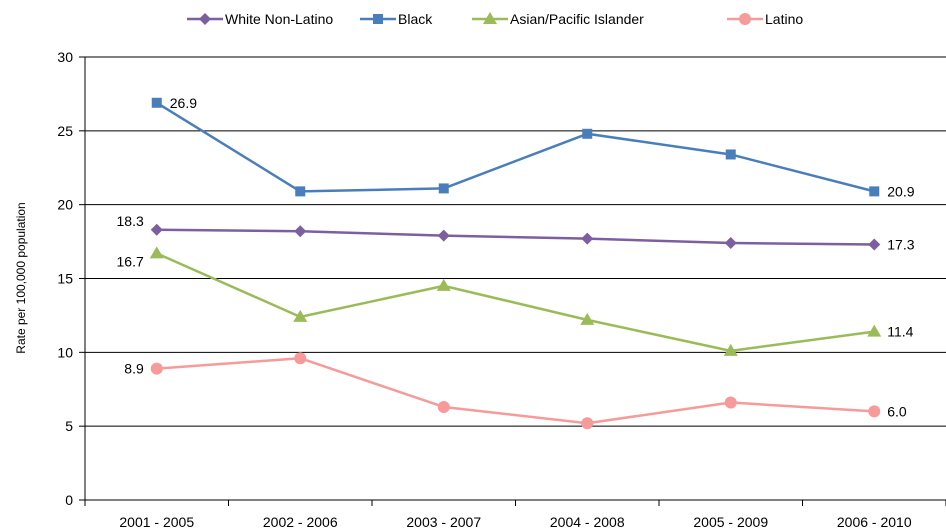 This screenshot has height=532, width=946. Describe the element at coordinates (21, 277) in the screenshot. I see `y-axis-title: Rate per 100,000 population` at that location.